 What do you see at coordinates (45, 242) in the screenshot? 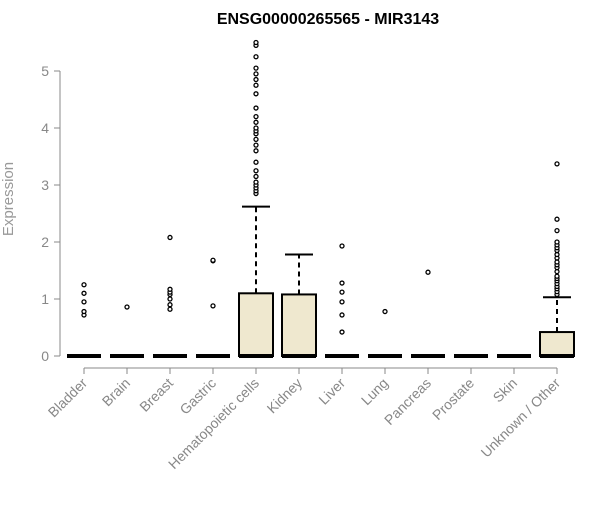
I see `y-tick-label: 2` at bounding box center [45, 242].